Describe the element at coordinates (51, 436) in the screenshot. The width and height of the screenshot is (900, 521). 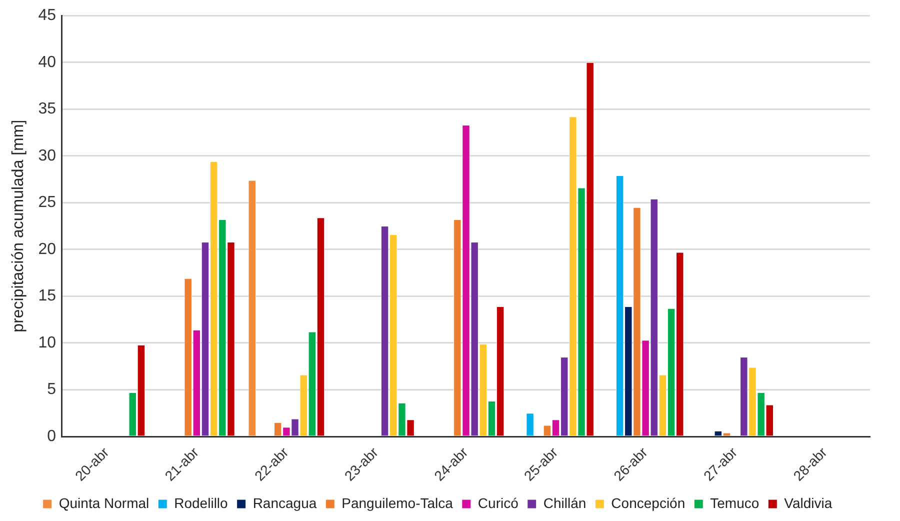
I see `y-tick-label: 0` at that location.